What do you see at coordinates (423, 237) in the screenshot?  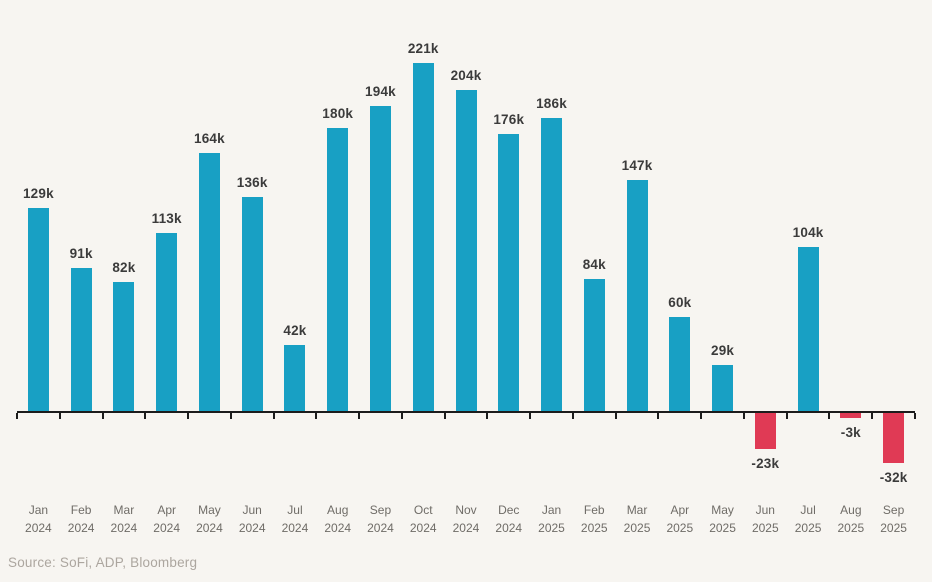 I see `bar-oct-2024` at bounding box center [423, 237].